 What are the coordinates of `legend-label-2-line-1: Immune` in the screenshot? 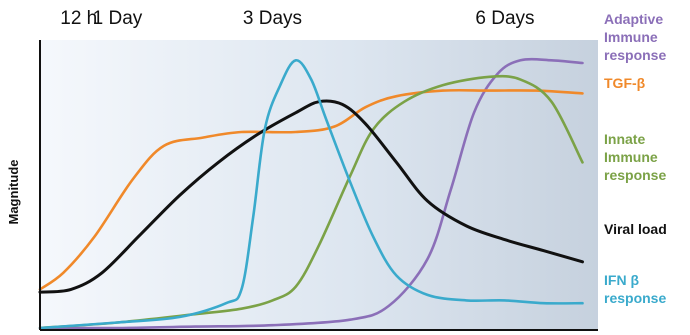 It's located at (631, 157).